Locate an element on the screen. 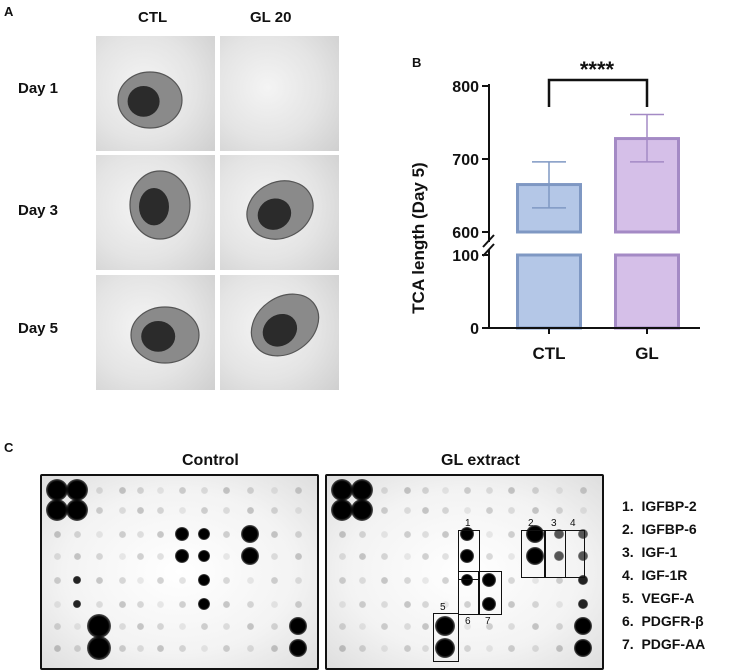 This screenshot has width=734, height=672. blot-title-control: Control is located at coordinates (210, 460).